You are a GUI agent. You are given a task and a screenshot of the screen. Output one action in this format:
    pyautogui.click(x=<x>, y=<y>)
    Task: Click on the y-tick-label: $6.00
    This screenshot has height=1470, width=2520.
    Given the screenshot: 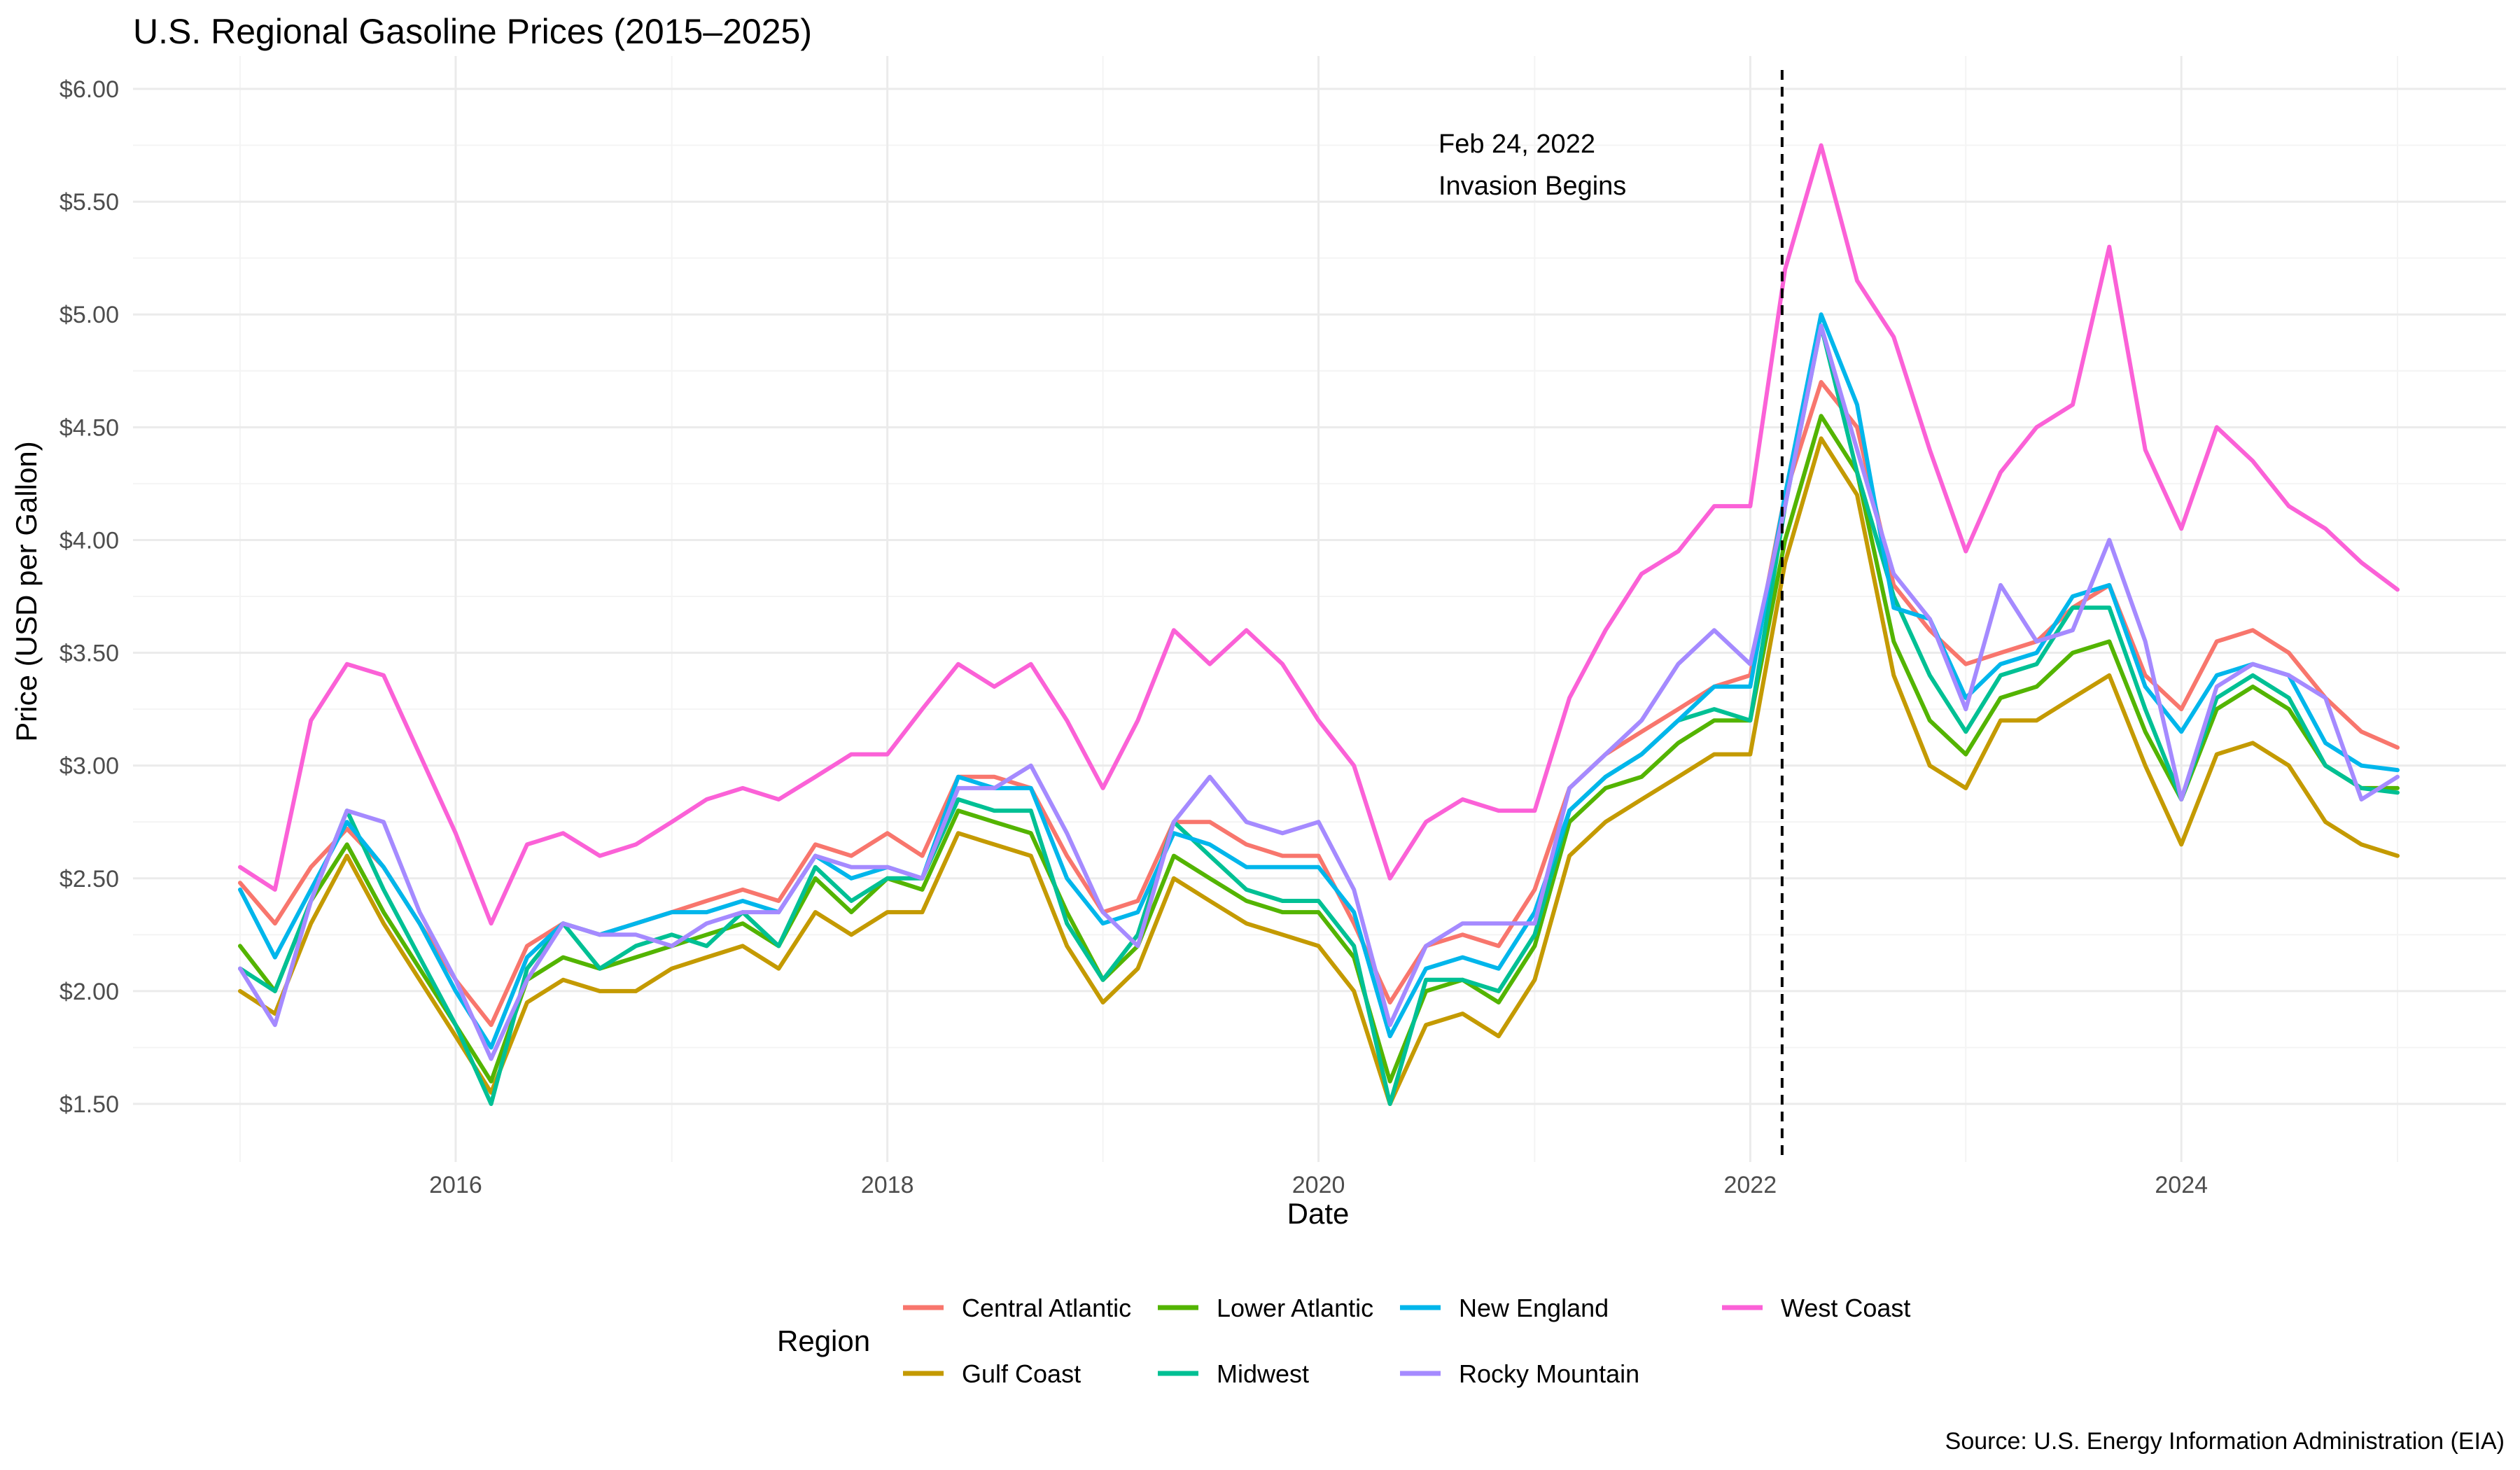 What is the action you would take?
    pyautogui.click(x=89, y=89)
    